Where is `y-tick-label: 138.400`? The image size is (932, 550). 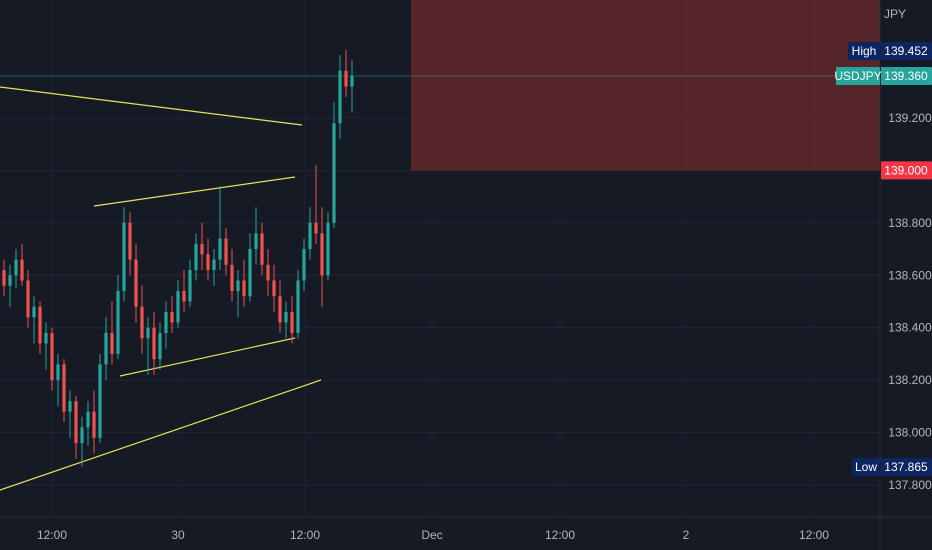
y-tick-label: 138.400 is located at coordinates (910, 328).